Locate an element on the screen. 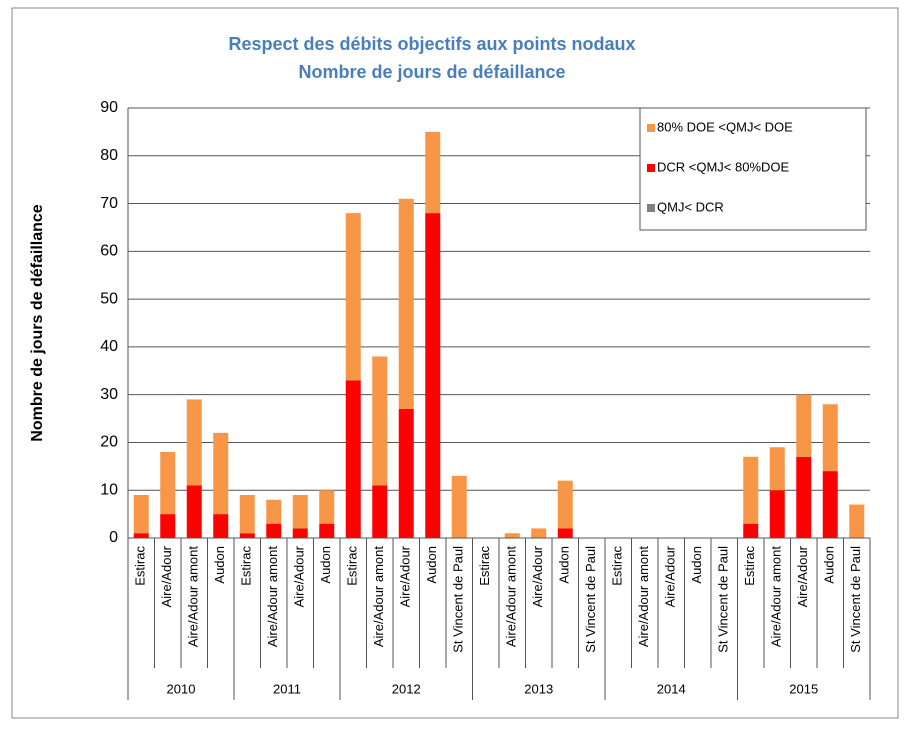  group-label: 2010 is located at coordinates (181, 688).